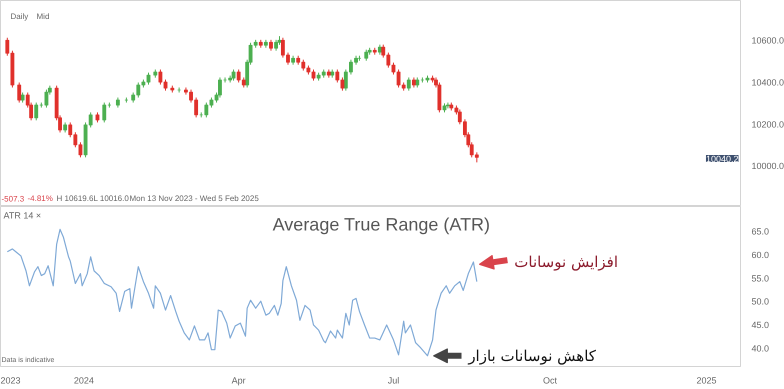 The width and height of the screenshot is (784, 389). Describe the element at coordinates (768, 83) in the screenshot. I see `y-tick-label: 10400.0` at that location.